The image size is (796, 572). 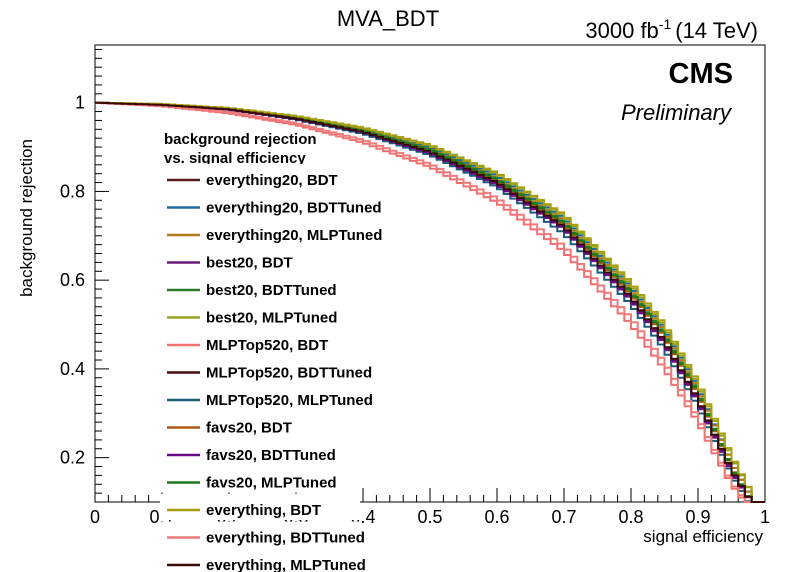 What do you see at coordinates (716, 30) in the screenshot?
I see `luminosity-energy: (14 TeV)` at bounding box center [716, 30].